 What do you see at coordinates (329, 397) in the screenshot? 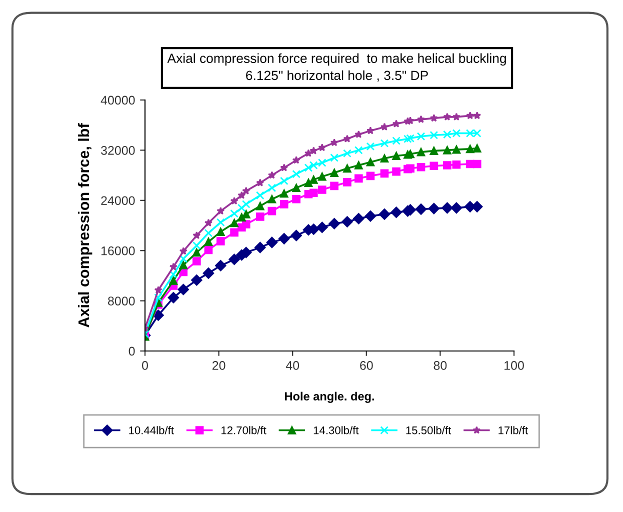
I see `x-axis-title: Hole angle. deg.` at bounding box center [329, 397].